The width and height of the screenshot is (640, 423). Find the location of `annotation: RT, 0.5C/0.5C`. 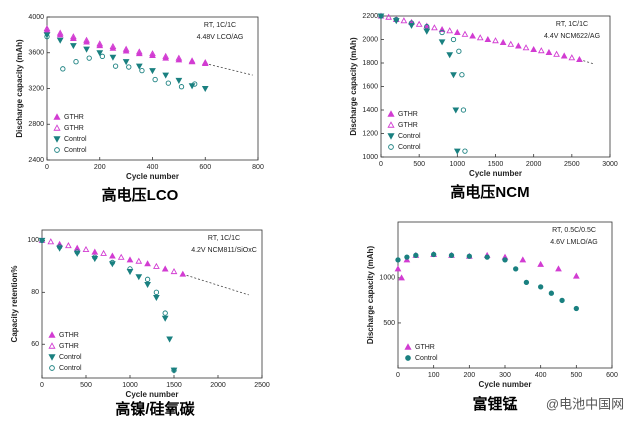

annotation: RT, 0.5C/0.5C is located at coordinates (574, 230).